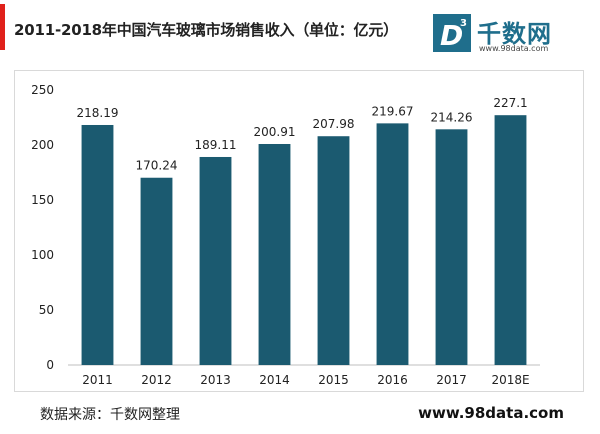 The height and width of the screenshot is (434, 600). Describe the element at coordinates (334, 124) in the screenshot. I see `data-label: 207.98` at that location.